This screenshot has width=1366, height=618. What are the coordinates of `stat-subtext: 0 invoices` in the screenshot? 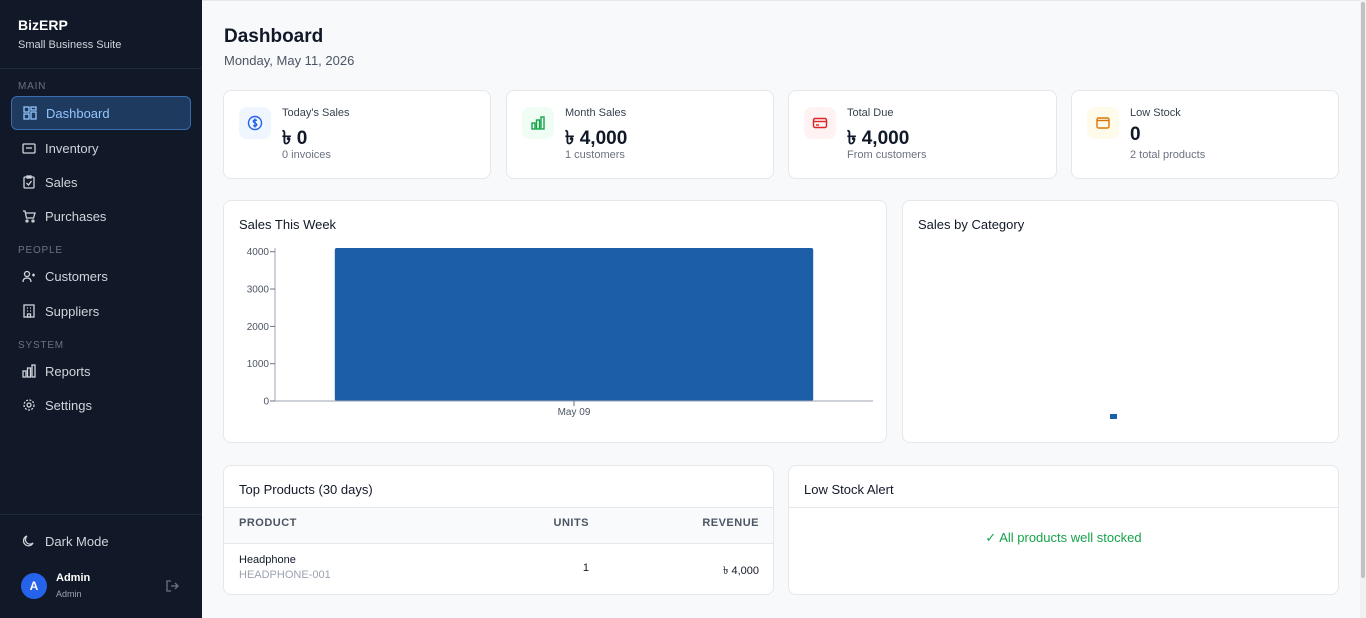 It's located at (306, 155).